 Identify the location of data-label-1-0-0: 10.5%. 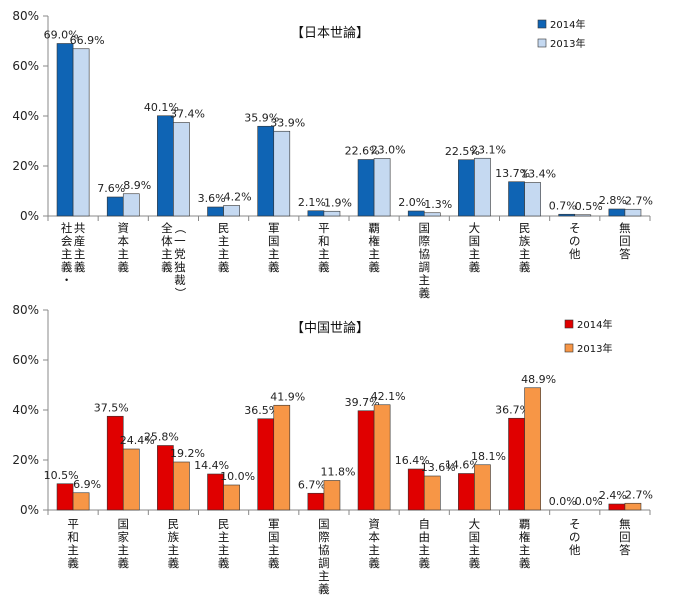
(61, 475).